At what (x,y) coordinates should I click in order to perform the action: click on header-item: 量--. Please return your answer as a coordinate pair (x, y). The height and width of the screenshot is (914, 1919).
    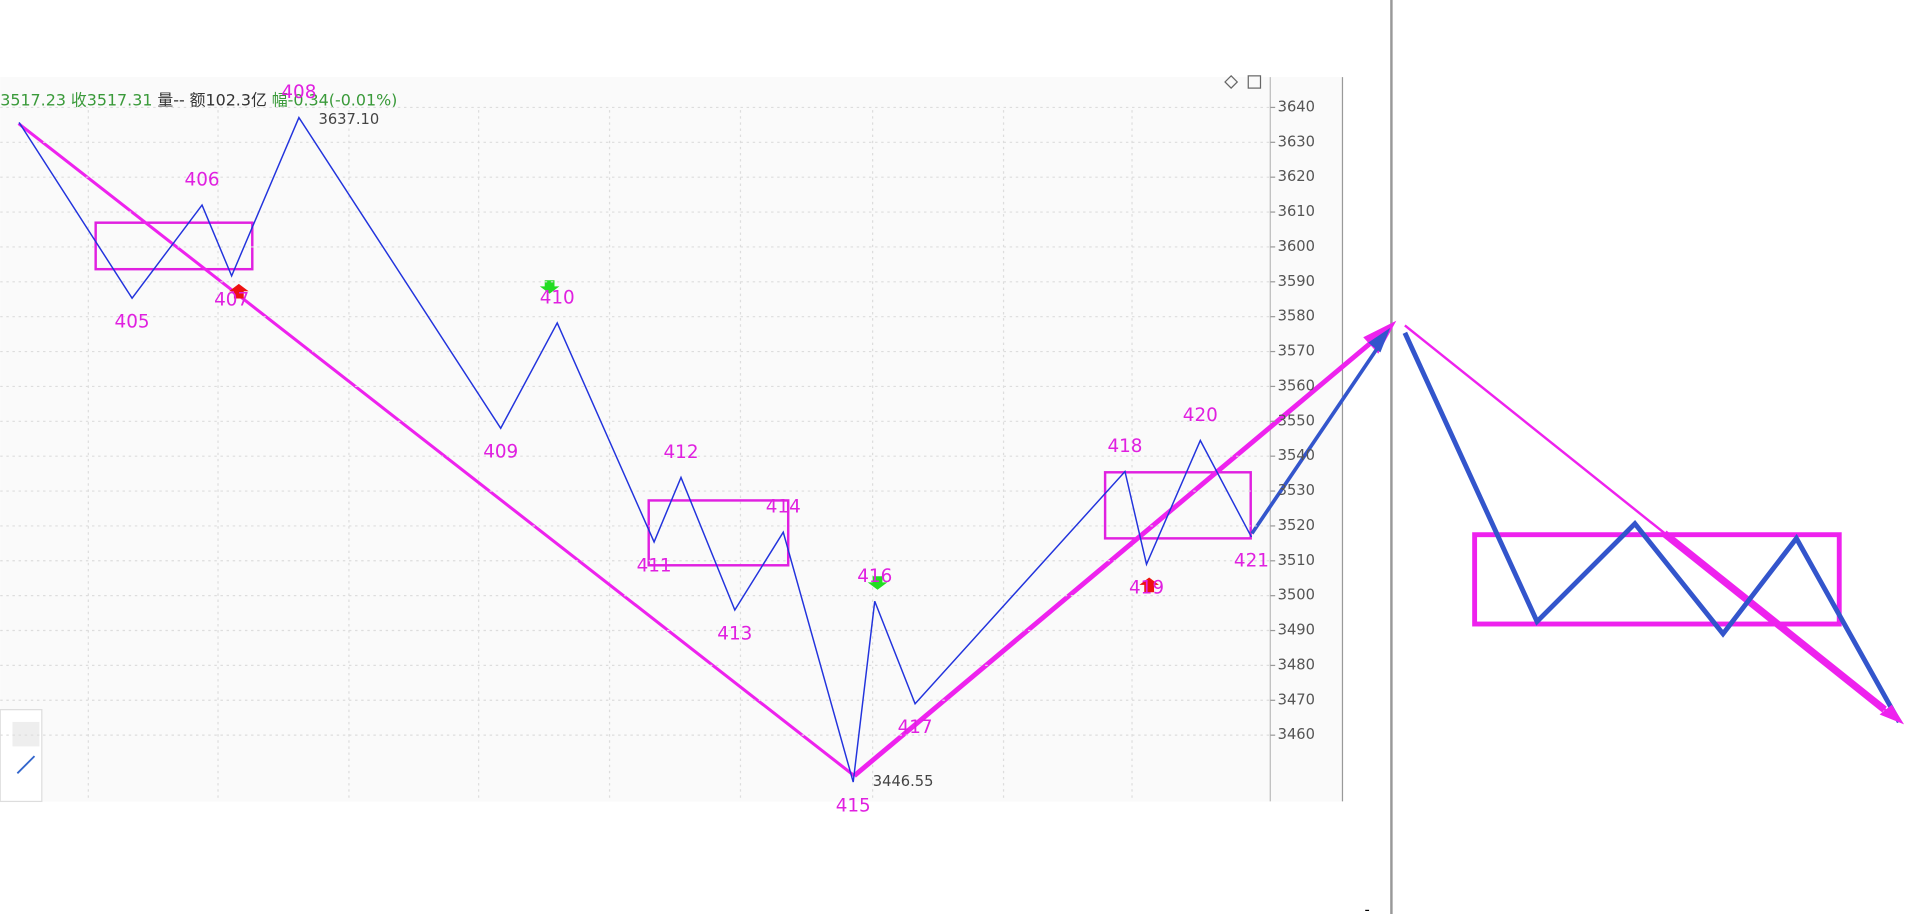
    Looking at the image, I should click on (170, 99).